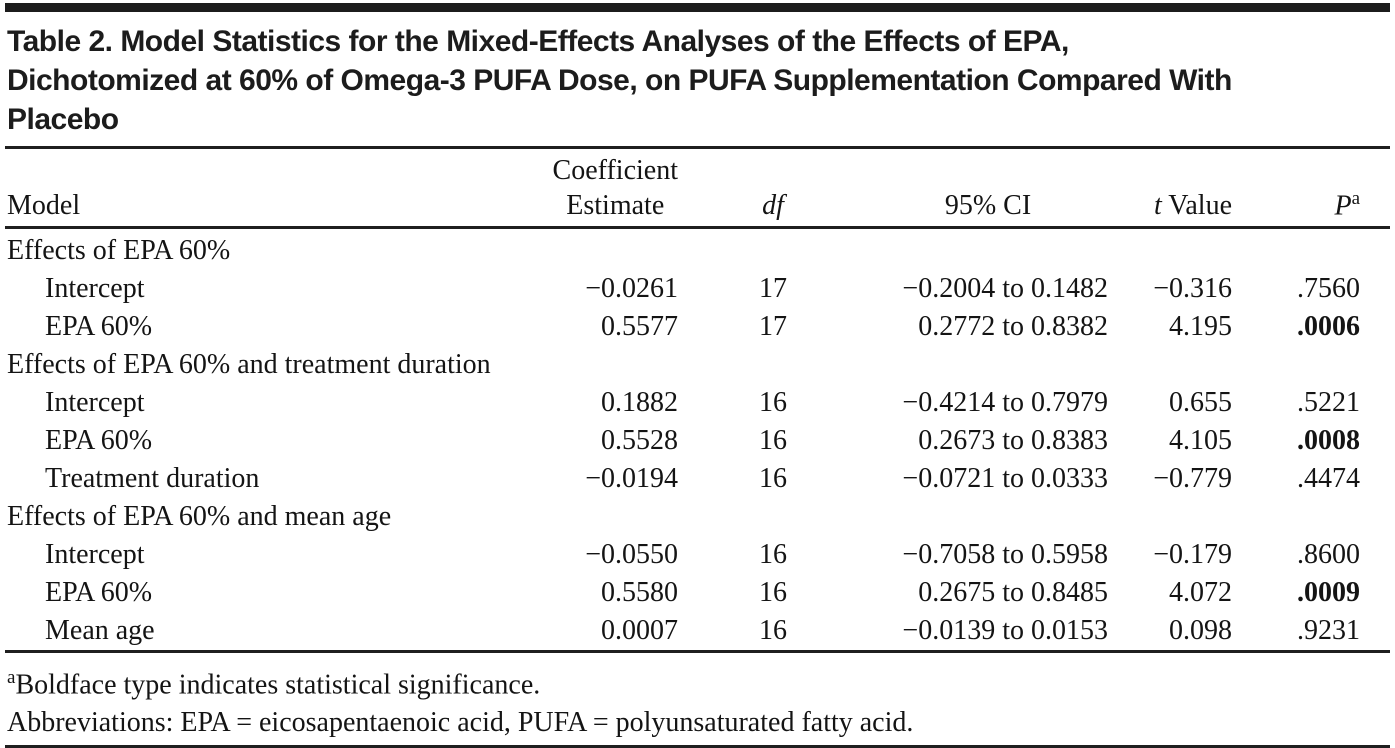  I want to click on cell-model: Mean age, so click(100, 630).